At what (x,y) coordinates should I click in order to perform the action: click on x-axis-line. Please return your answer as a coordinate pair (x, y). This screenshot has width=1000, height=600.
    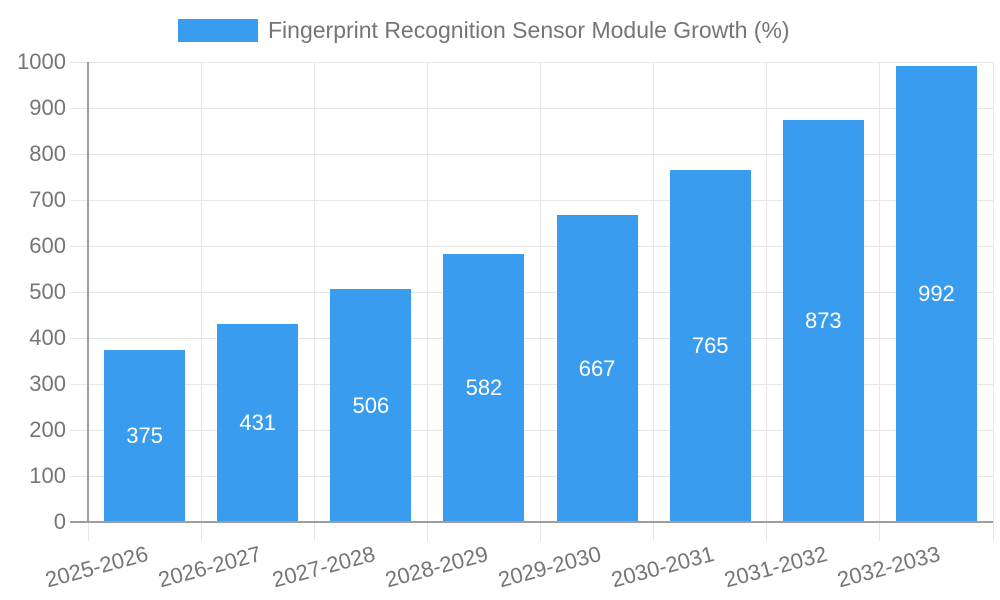
    Looking at the image, I should click on (531, 522).